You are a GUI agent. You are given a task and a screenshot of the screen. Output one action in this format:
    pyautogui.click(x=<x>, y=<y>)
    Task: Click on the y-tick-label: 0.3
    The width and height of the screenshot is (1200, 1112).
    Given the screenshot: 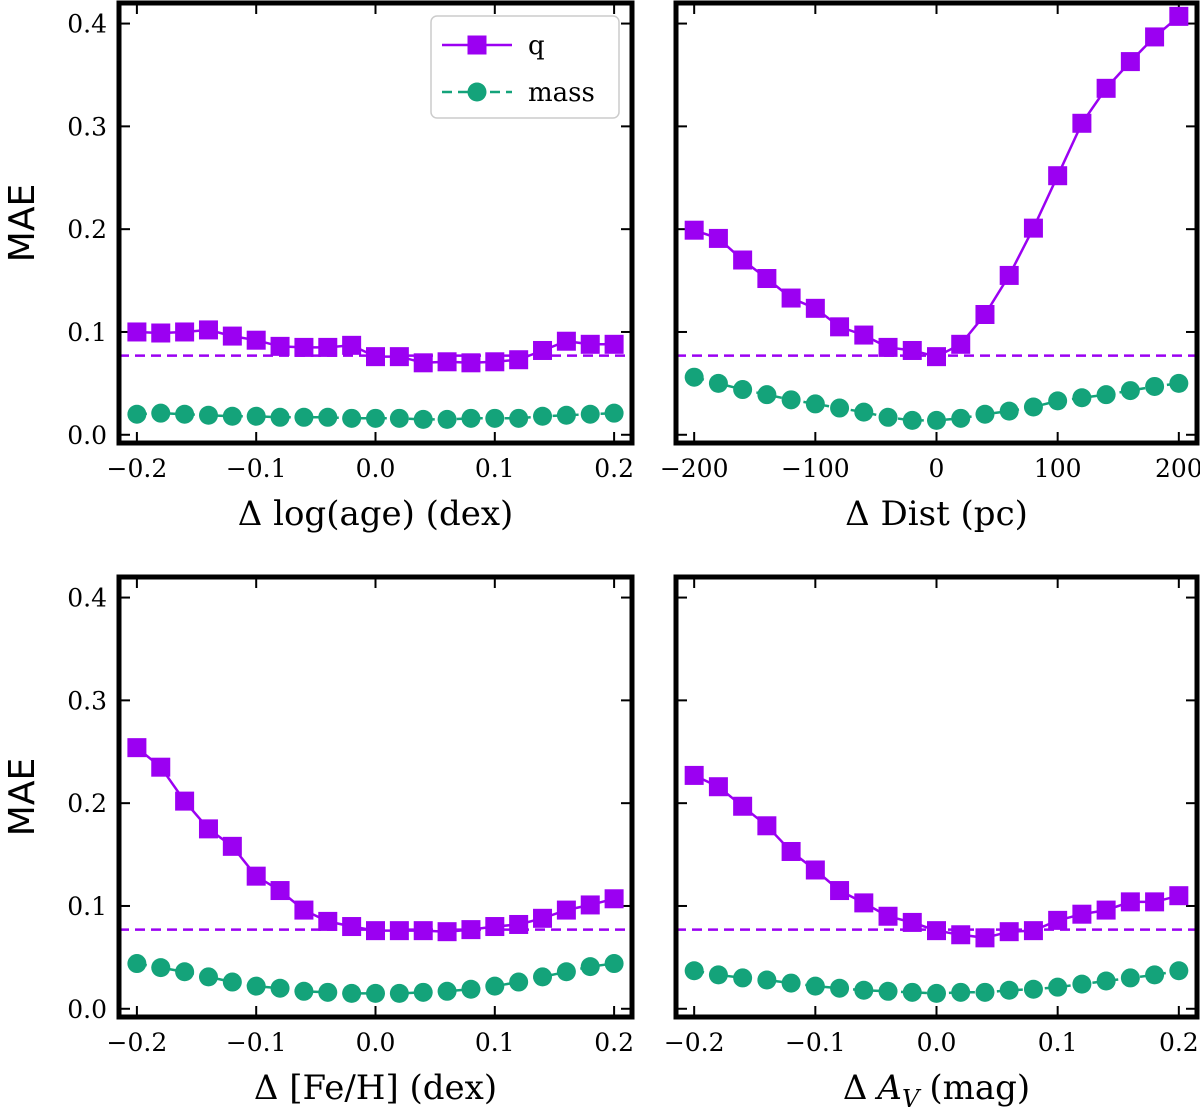 What is the action you would take?
    pyautogui.click(x=87, y=126)
    